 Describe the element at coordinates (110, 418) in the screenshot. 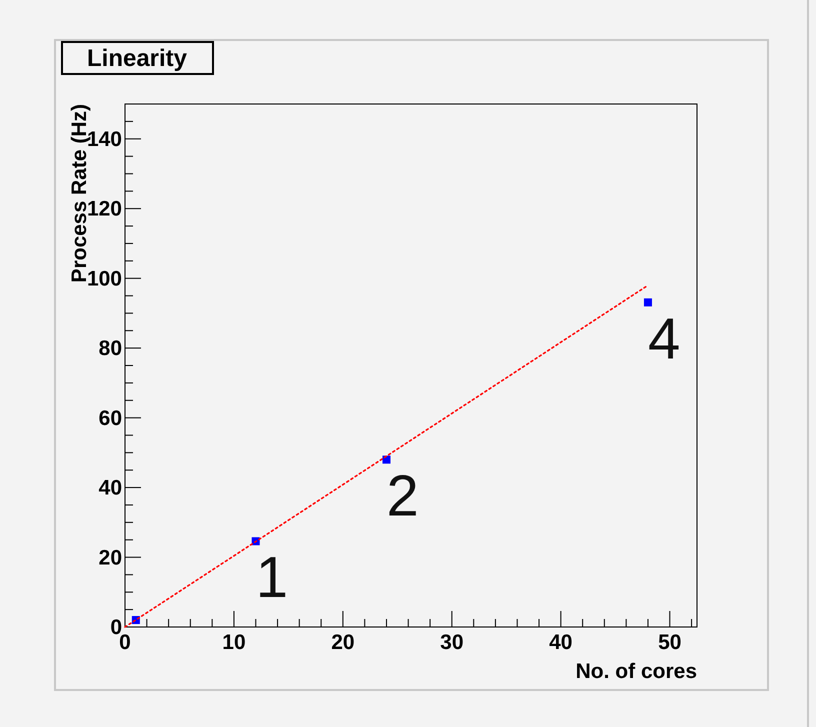

I see `y-tick-label: 60` at that location.